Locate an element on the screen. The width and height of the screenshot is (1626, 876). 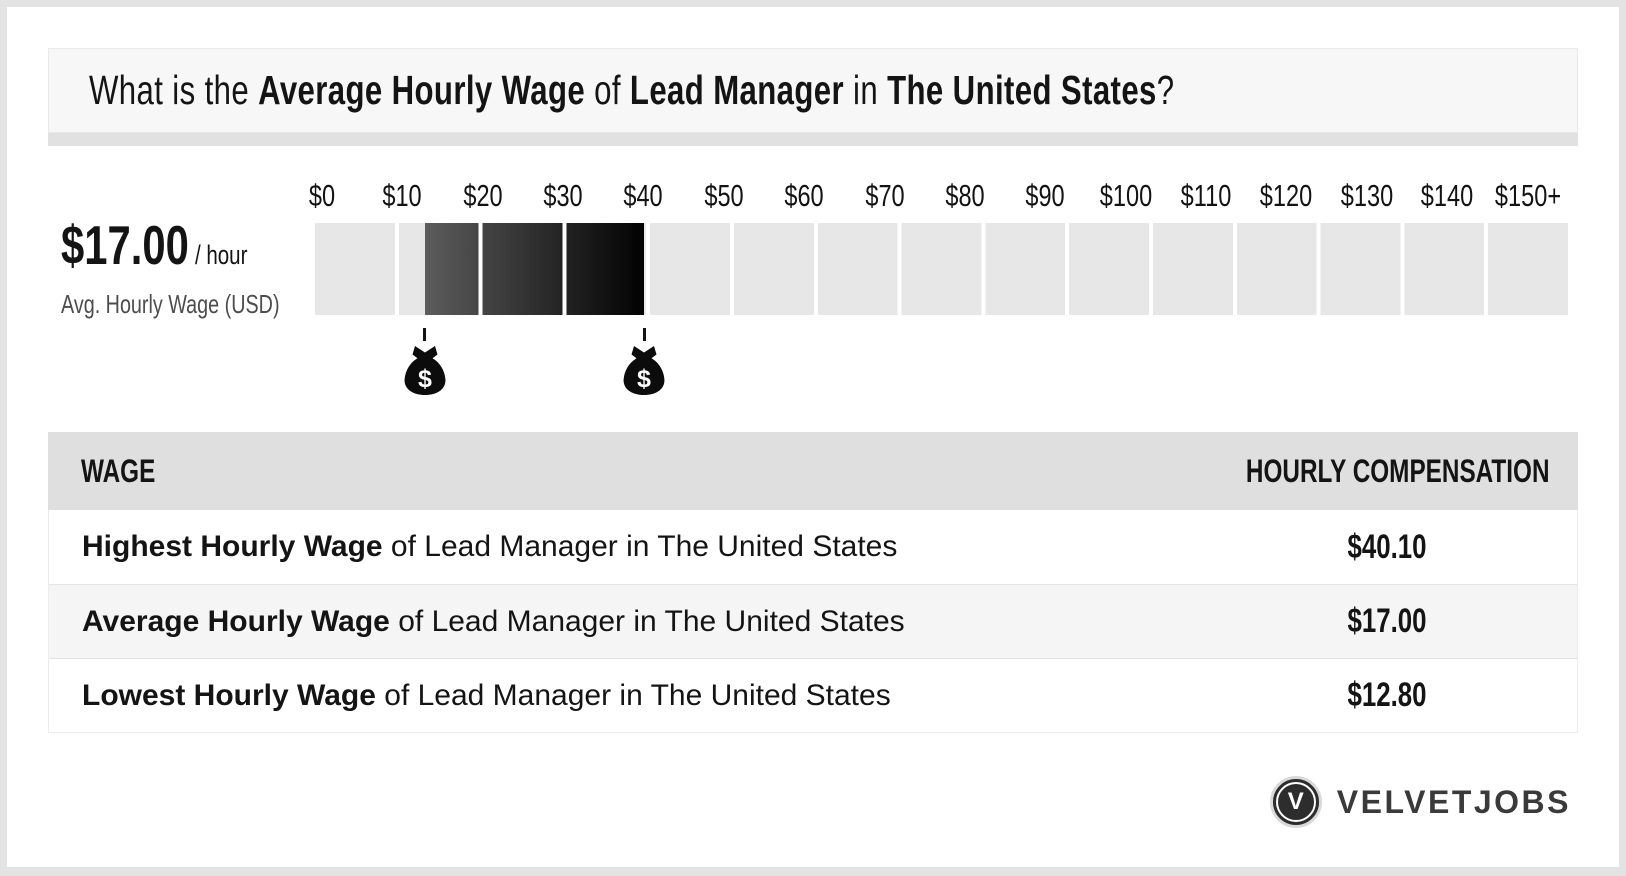
column-header-wage: WAGE is located at coordinates (118, 470).